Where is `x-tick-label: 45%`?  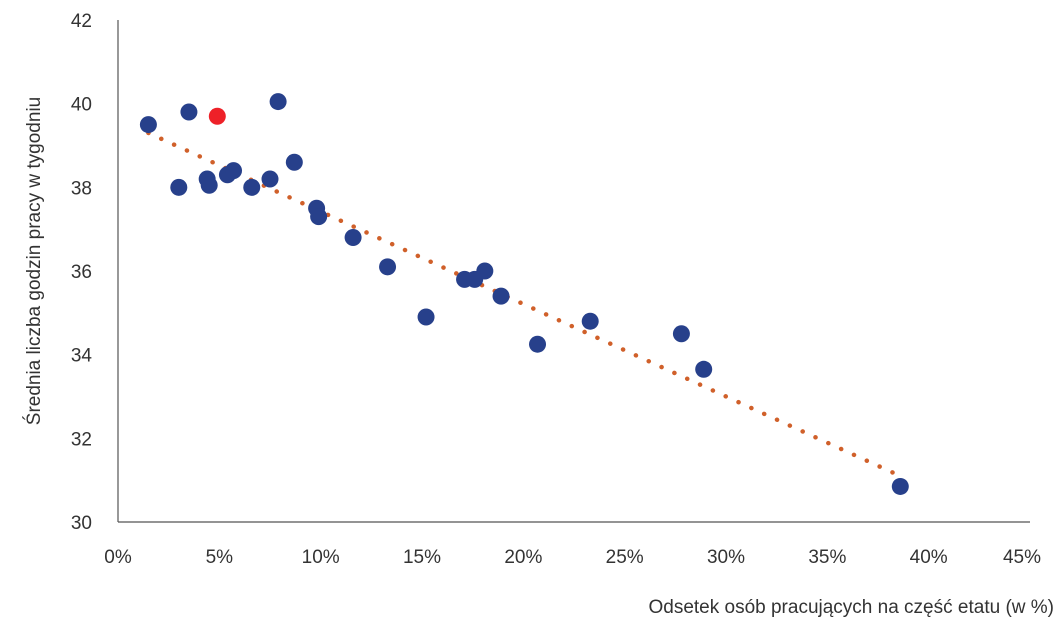
x-tick-label: 45% is located at coordinates (1022, 557).